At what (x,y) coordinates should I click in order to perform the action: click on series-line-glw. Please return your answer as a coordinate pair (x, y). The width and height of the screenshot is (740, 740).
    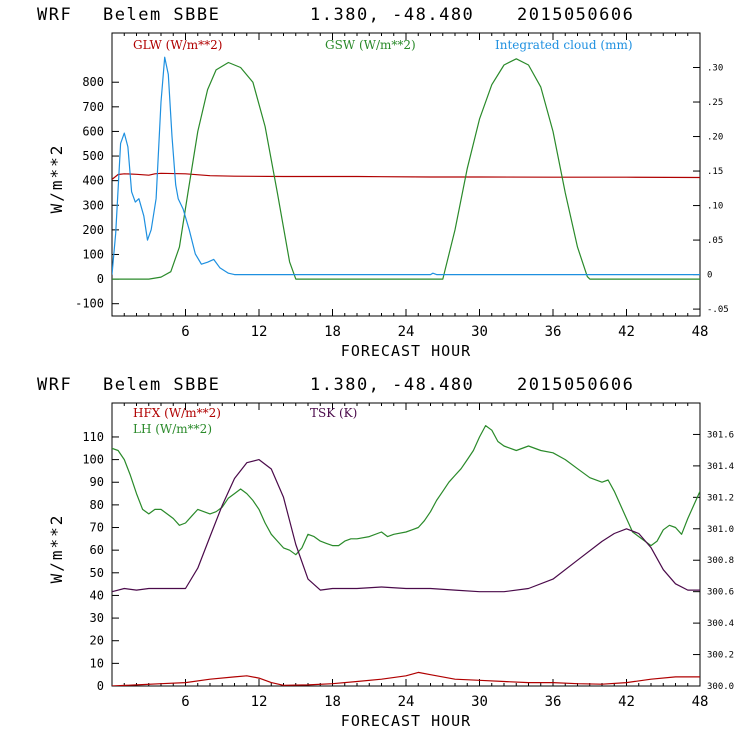
    Looking at the image, I should click on (406, 176).